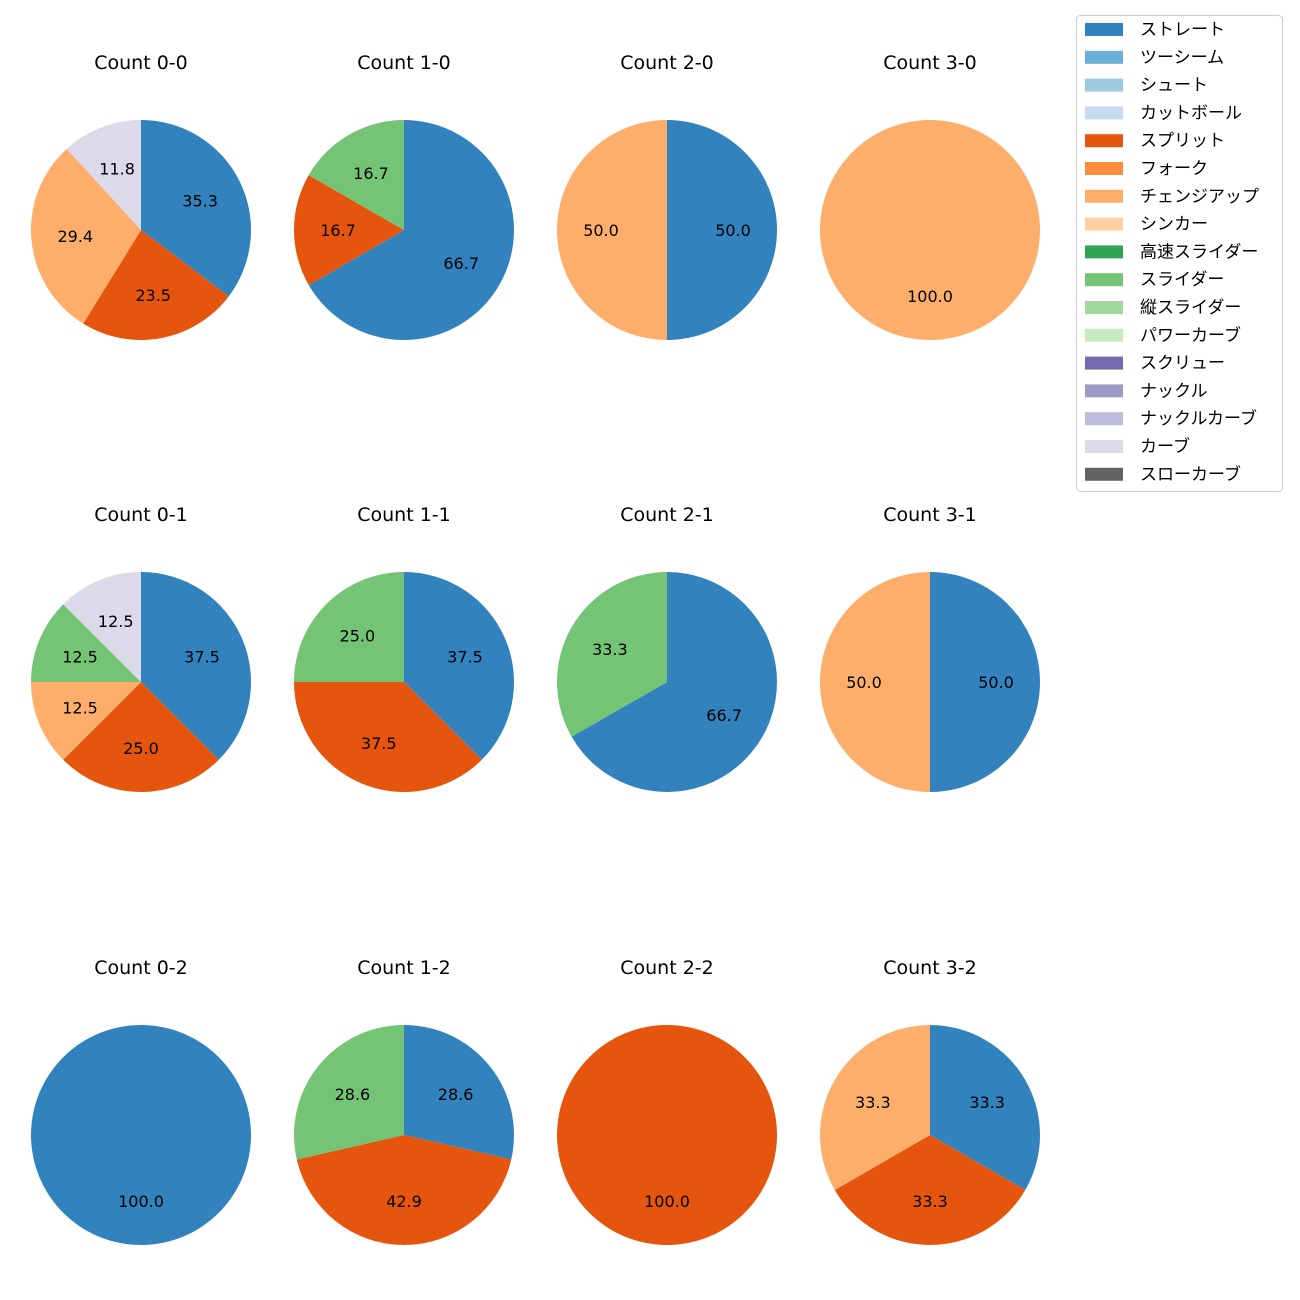  Describe the element at coordinates (1174, 225) in the screenshot. I see `legend-label: シンカー` at that location.